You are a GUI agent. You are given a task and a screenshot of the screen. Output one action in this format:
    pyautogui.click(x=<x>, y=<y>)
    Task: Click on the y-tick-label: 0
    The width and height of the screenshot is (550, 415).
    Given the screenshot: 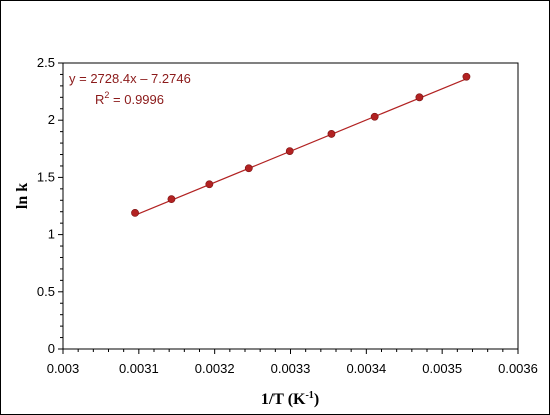 What is the action you would take?
    pyautogui.click(x=51, y=348)
    